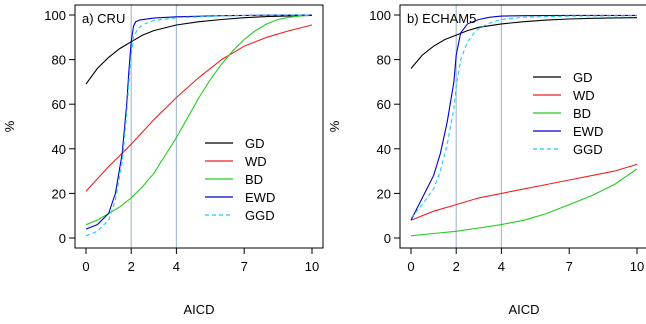  I want to click on series-line-wd, so click(524, 192).